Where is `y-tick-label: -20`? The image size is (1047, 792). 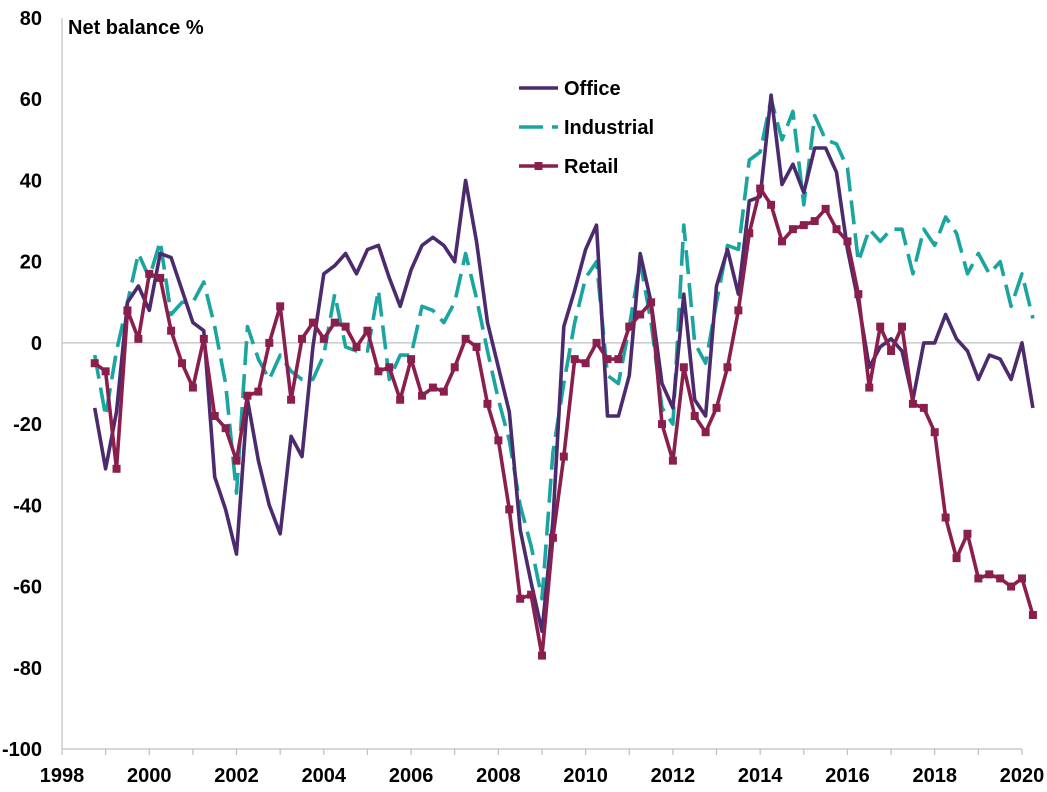 y-tick-label: -20 is located at coordinates (27, 425).